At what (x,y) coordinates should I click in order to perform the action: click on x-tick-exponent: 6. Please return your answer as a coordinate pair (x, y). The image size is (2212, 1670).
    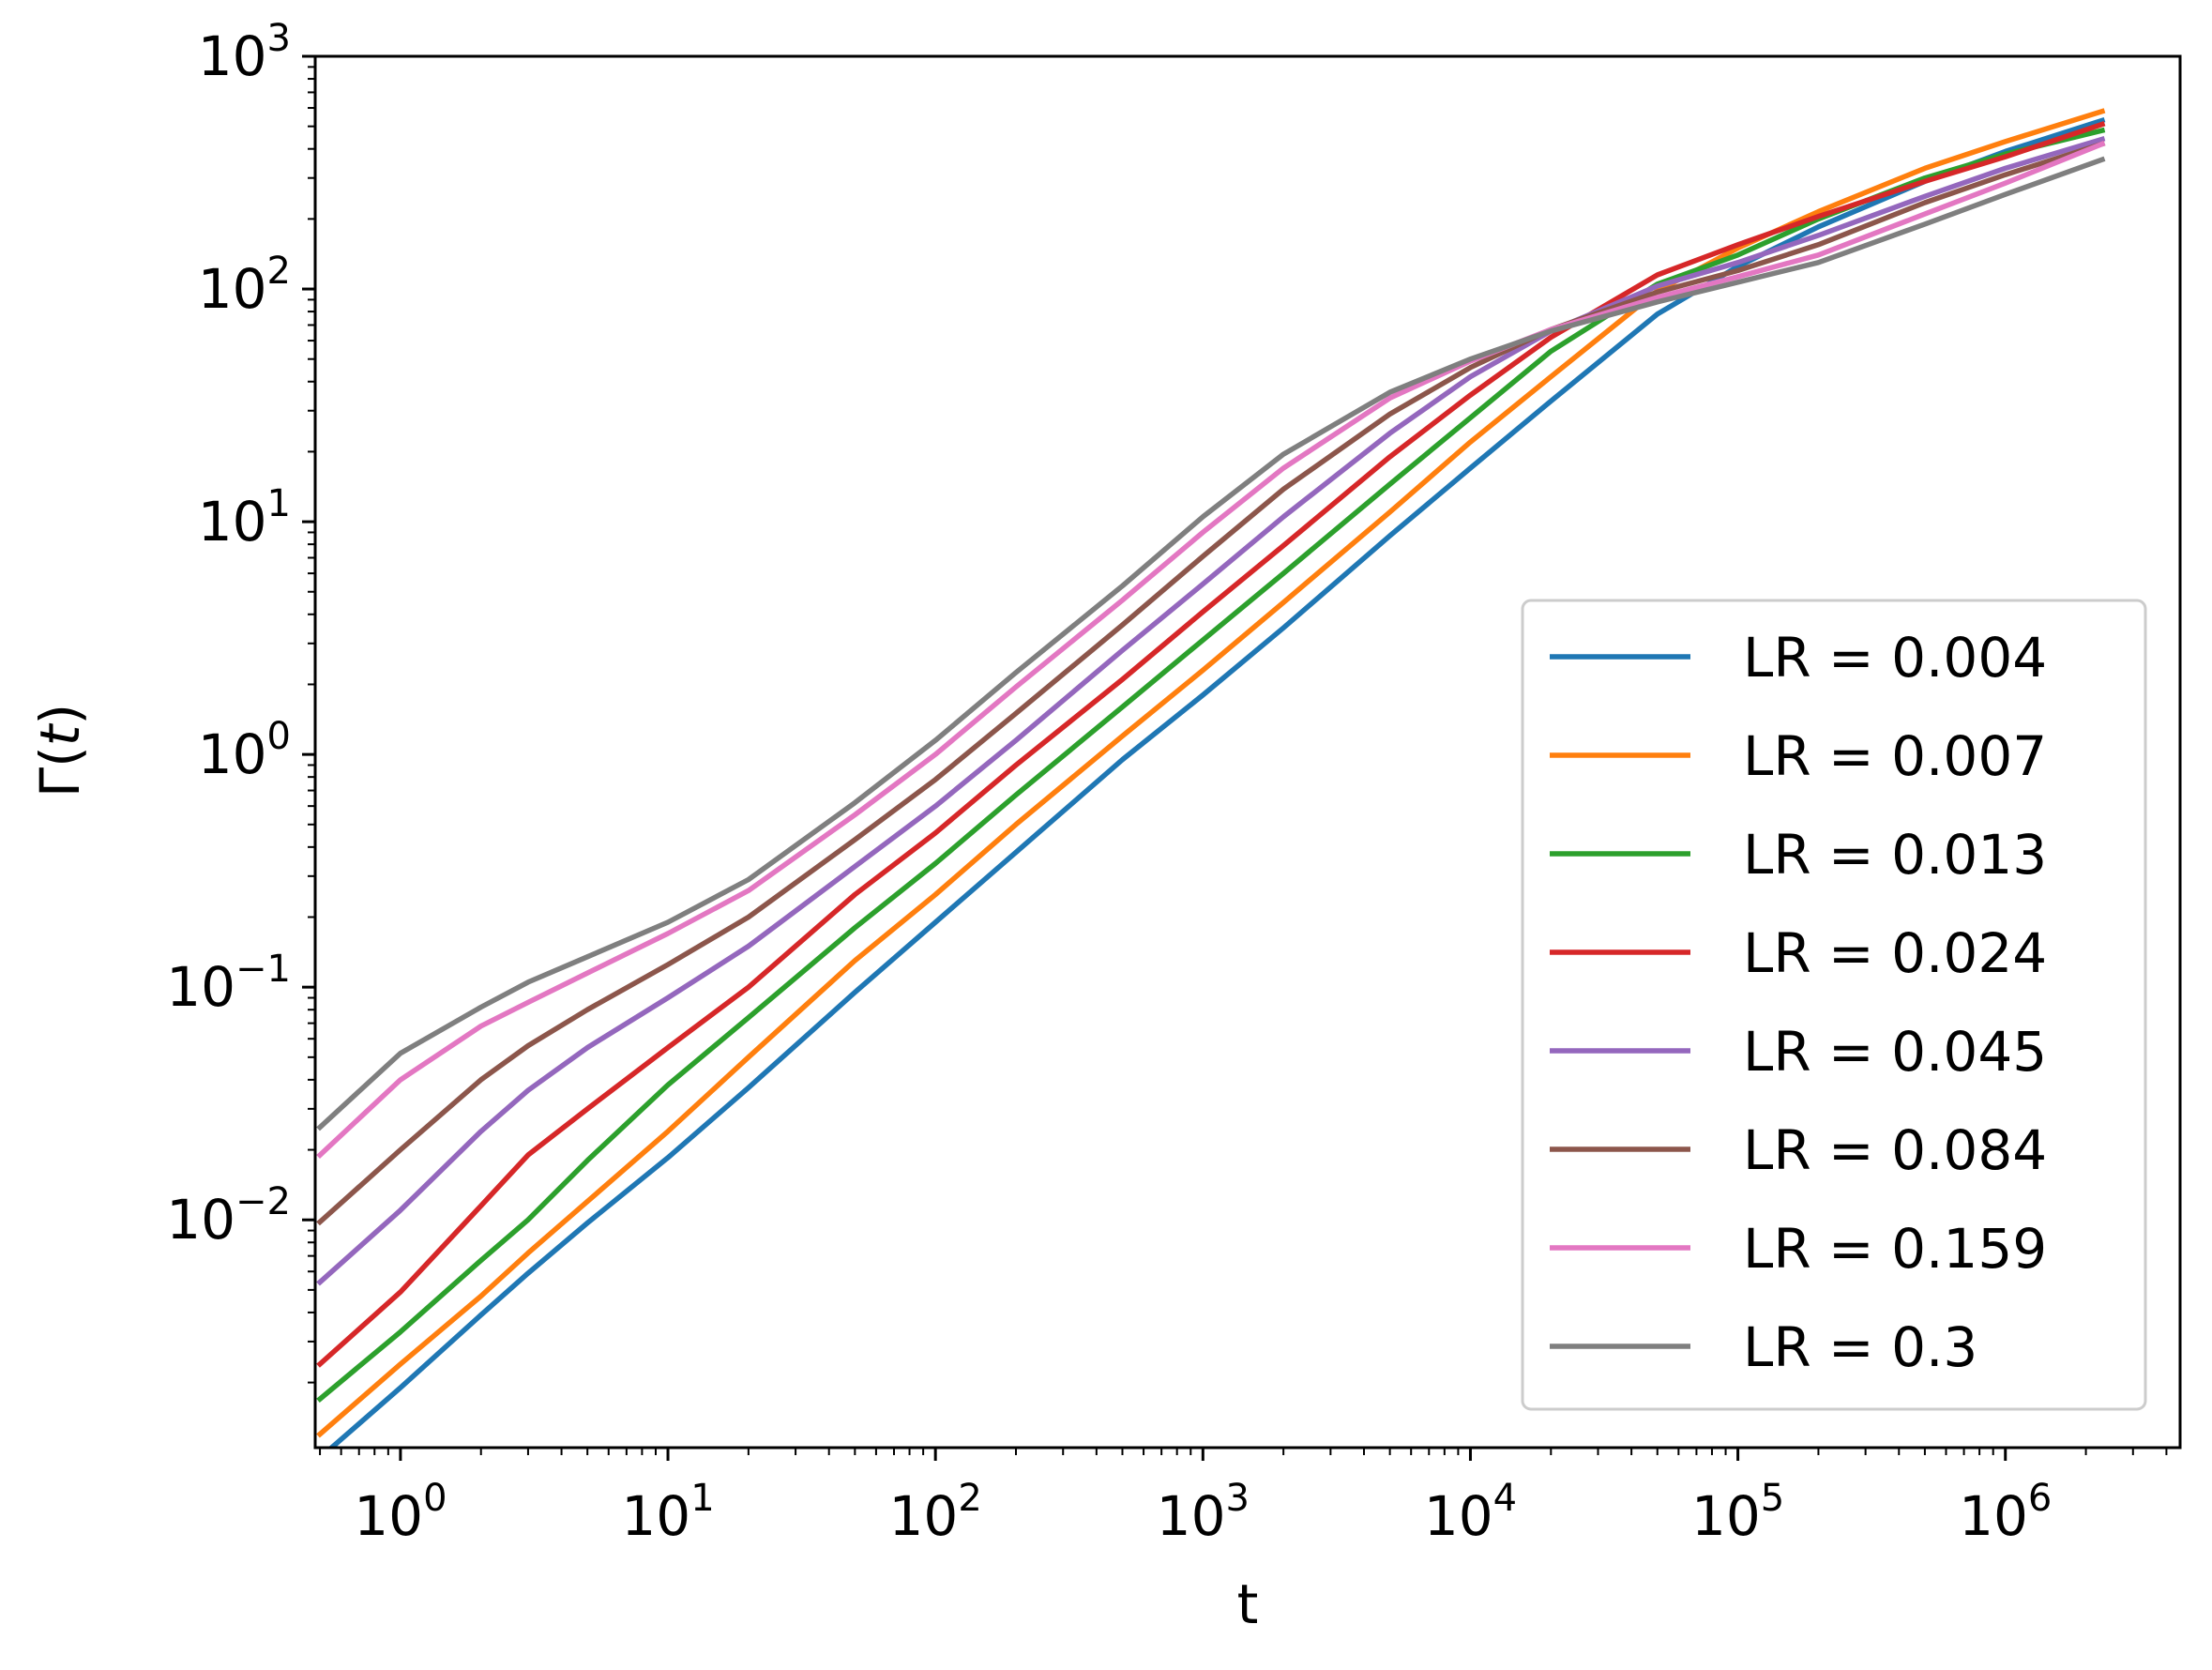
    Looking at the image, I should click on (2040, 1498).